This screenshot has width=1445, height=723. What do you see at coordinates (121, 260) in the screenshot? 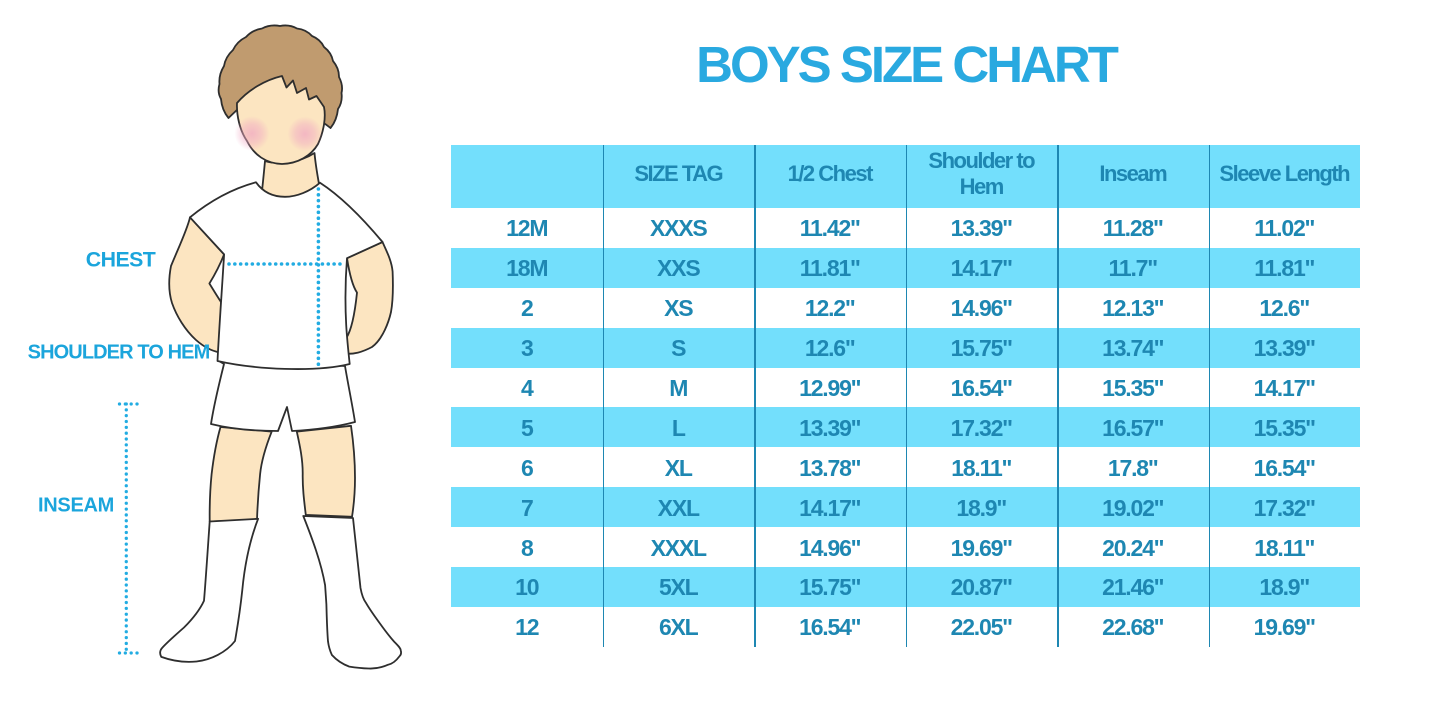
I see `svg-text: CHEST` at bounding box center [121, 260].